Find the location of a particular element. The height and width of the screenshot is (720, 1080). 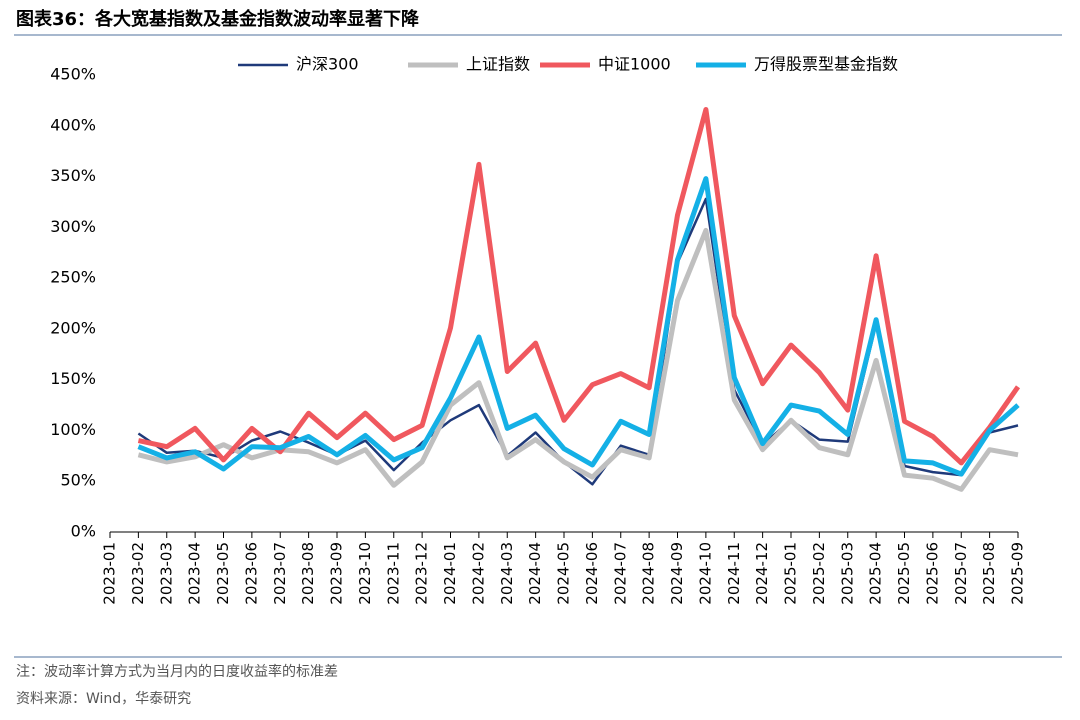

x-tick-label: 2023-02 is located at coordinates (138, 573).